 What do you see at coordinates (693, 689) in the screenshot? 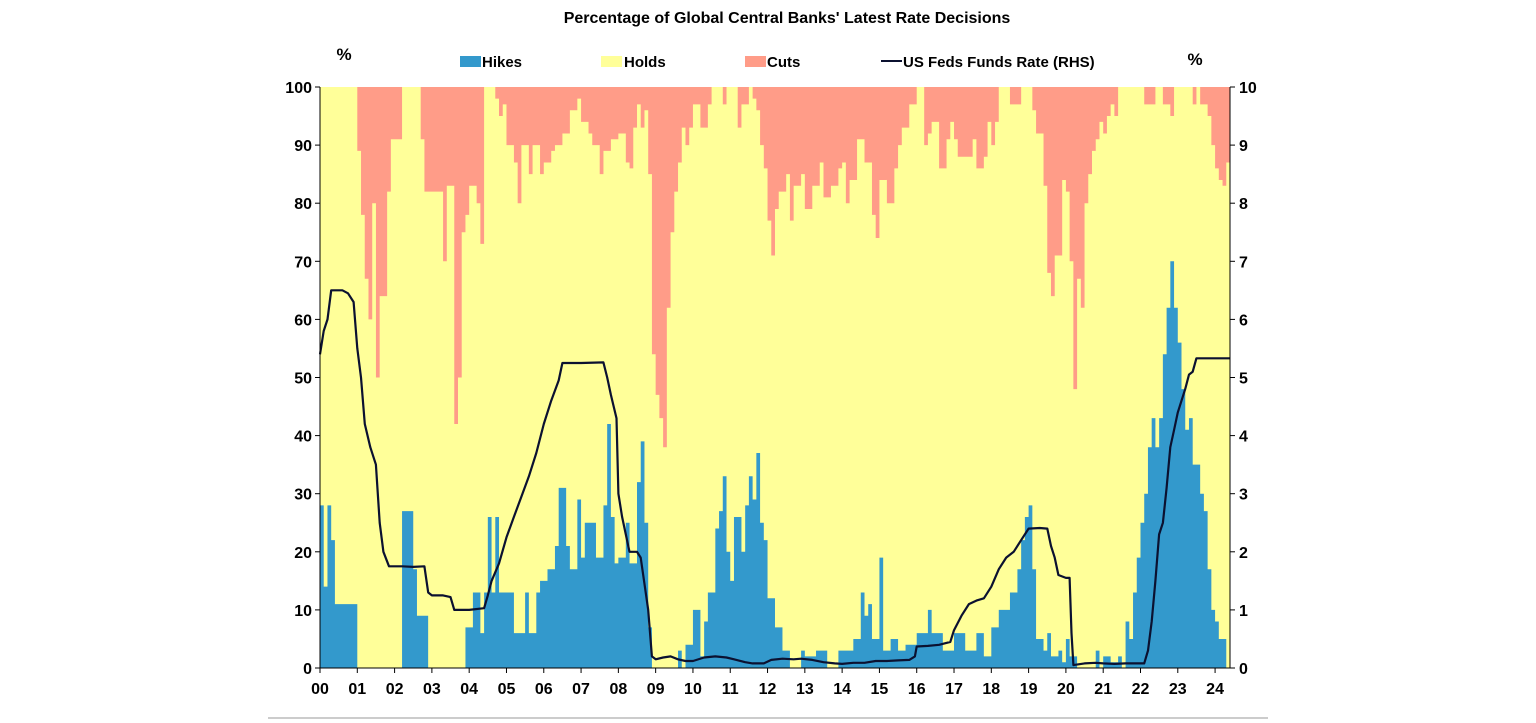
I see `x-tick-label: 10` at bounding box center [693, 689].